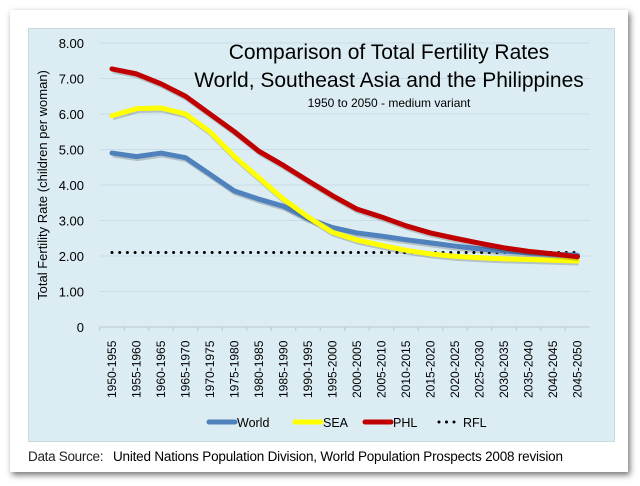 The height and width of the screenshot is (486, 640). I want to click on legend-label-phl: PHL, so click(405, 423).